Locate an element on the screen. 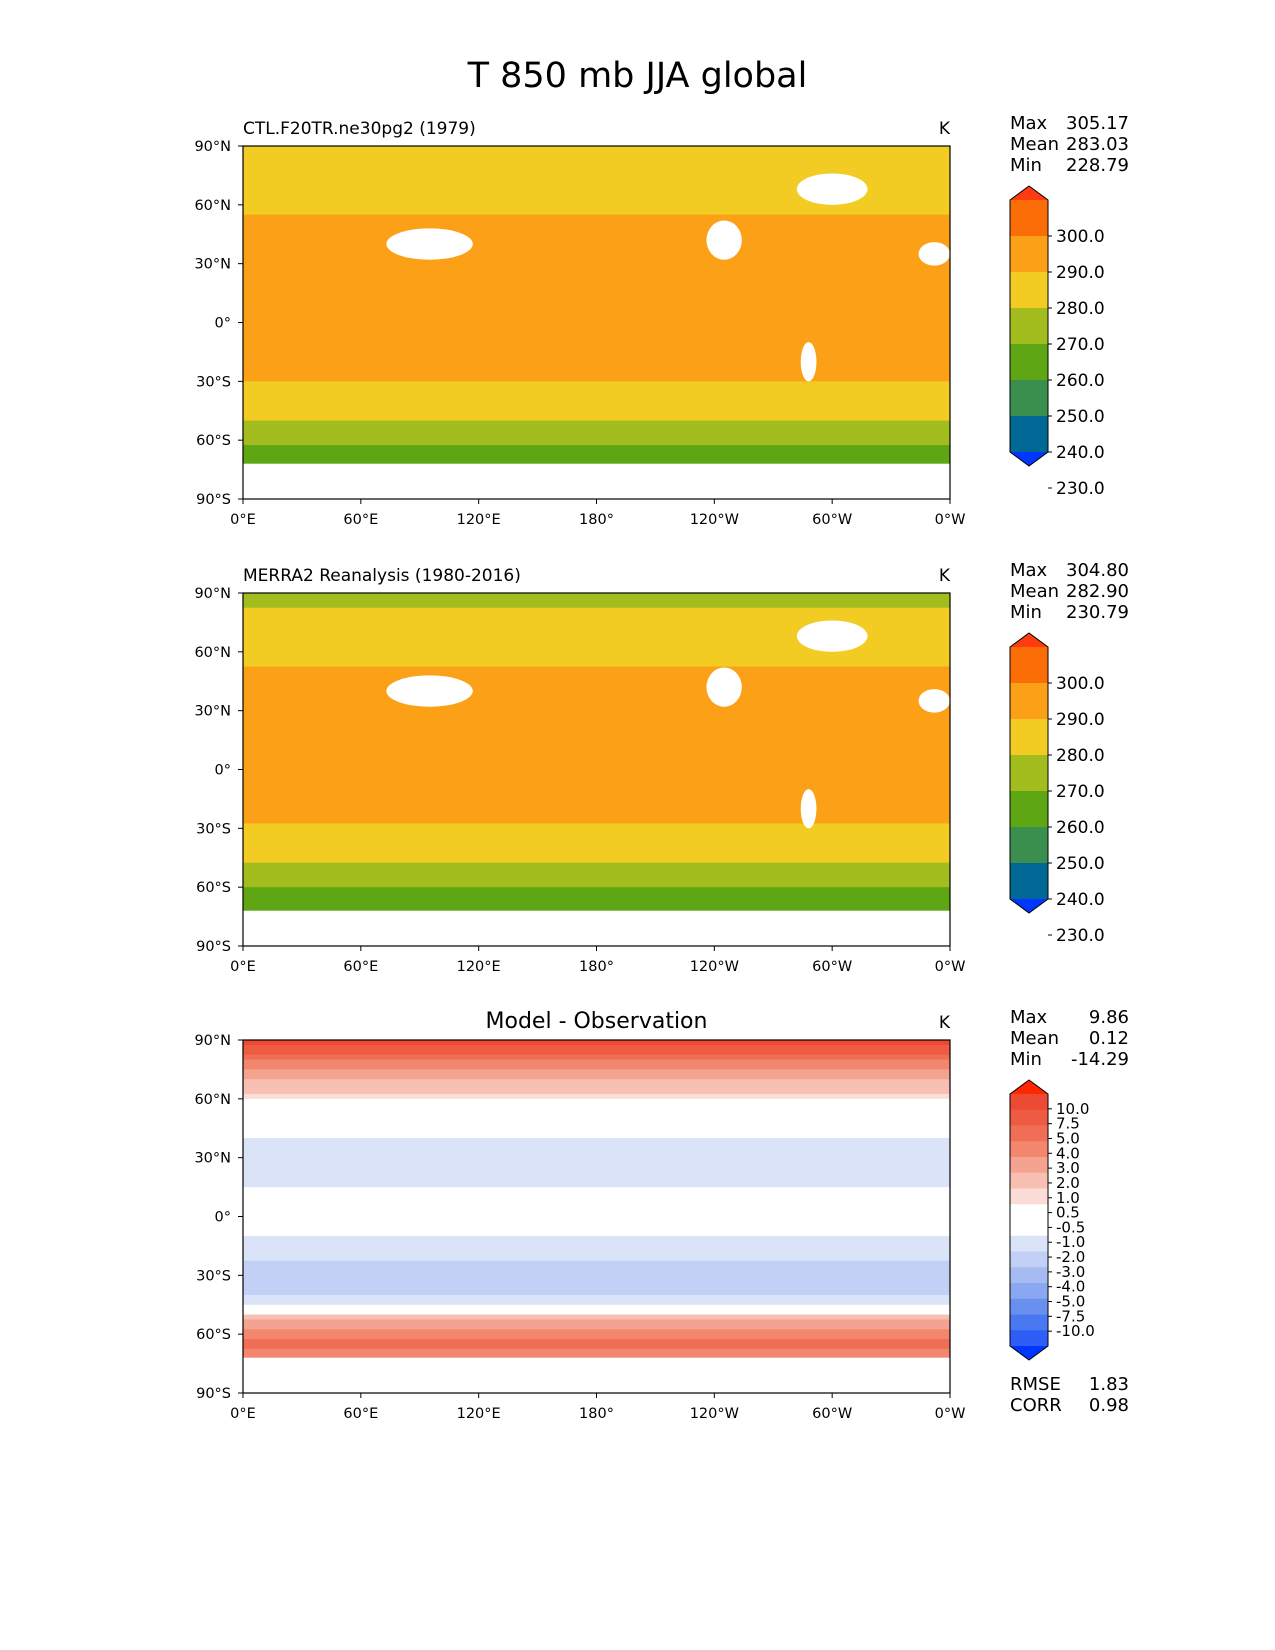 The height and width of the screenshot is (1650, 1275). colorbar-label: 270.0 is located at coordinates (1080, 345).